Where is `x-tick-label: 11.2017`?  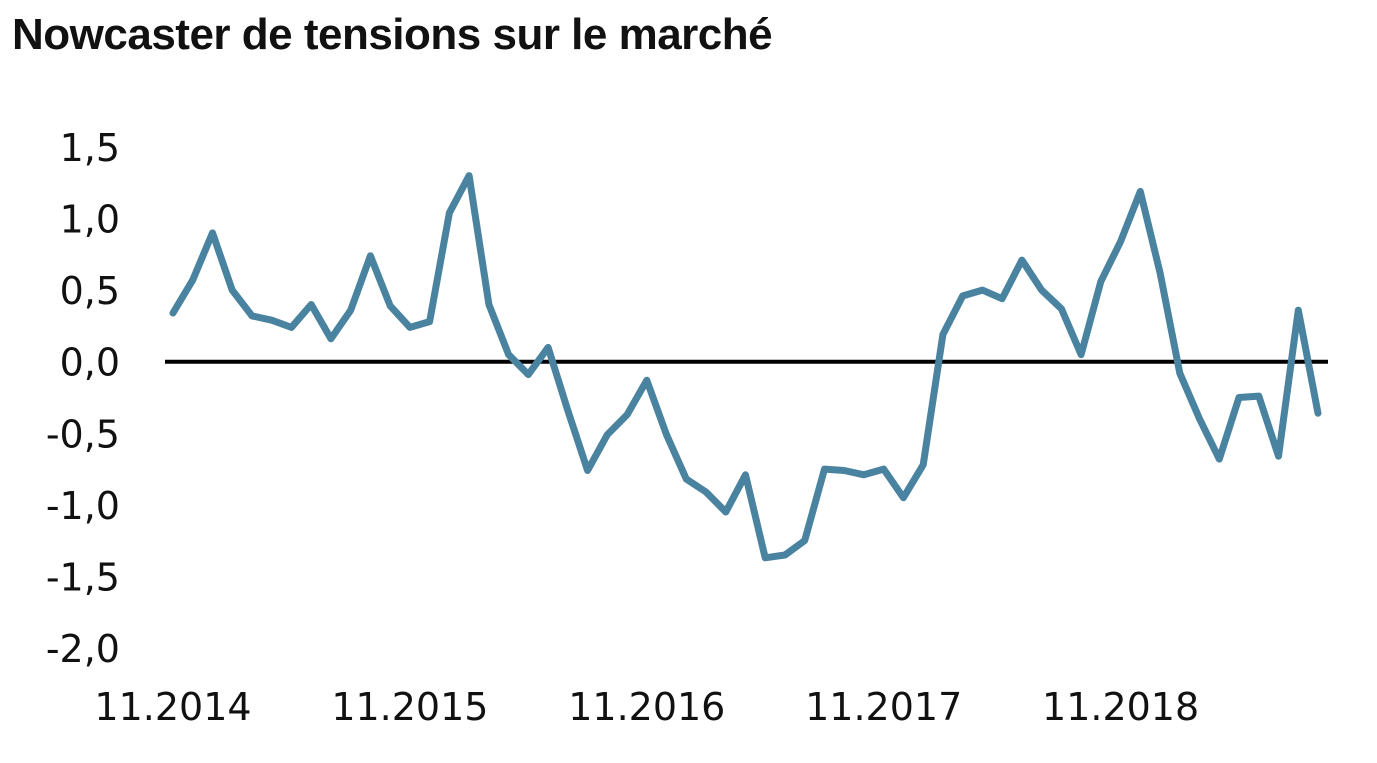
x-tick-label: 11.2017 is located at coordinates (883, 707).